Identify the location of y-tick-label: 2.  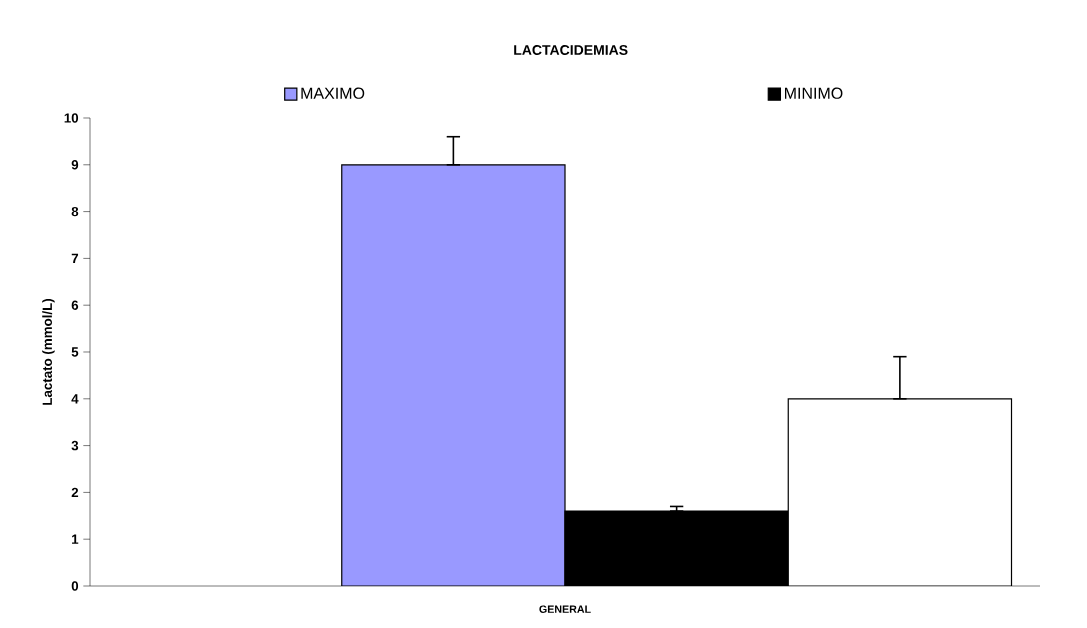
(75, 492).